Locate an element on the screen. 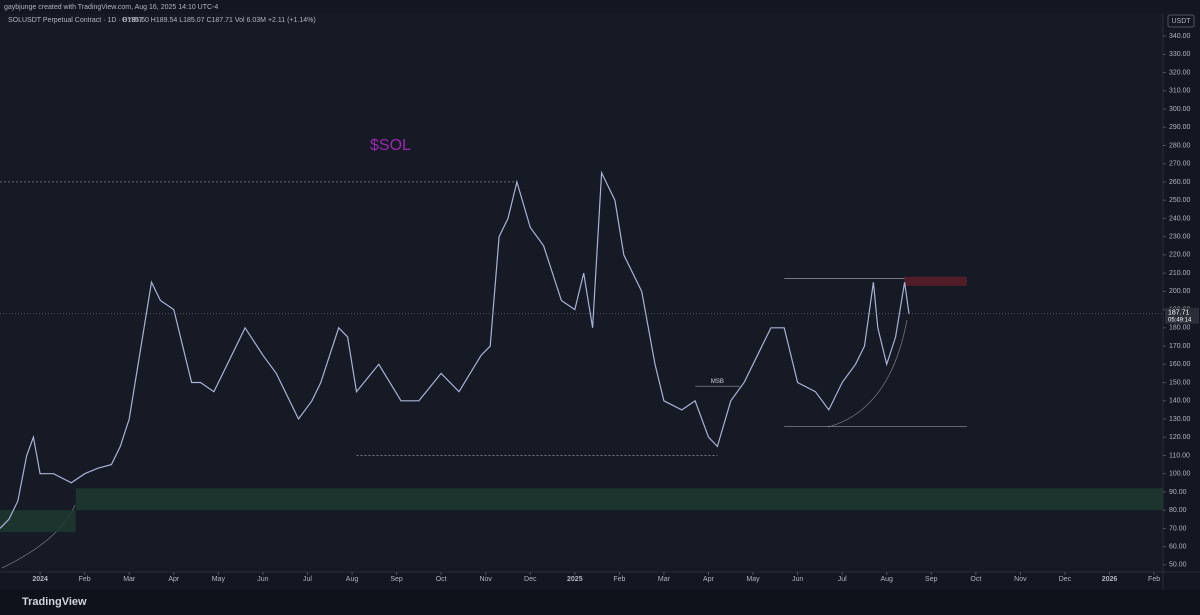  y-tick-label: 70.00 is located at coordinates (1178, 528).